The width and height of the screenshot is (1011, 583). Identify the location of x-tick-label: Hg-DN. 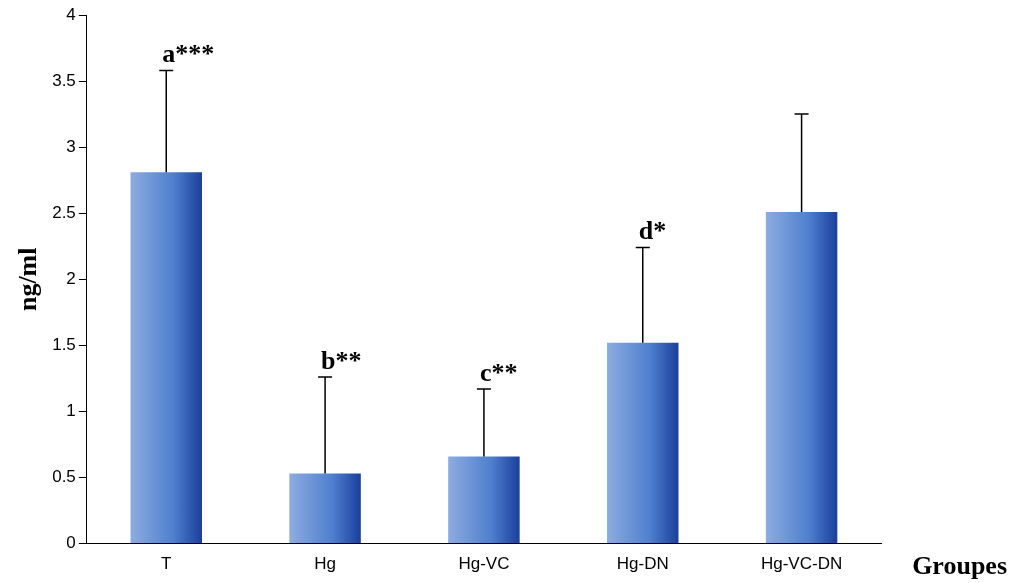
(642, 564).